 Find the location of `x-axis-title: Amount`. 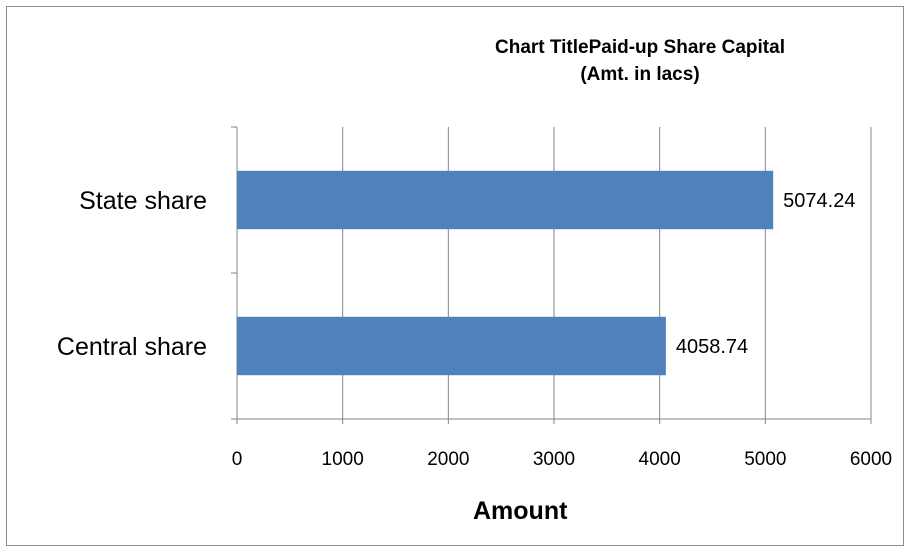

x-axis-title: Amount is located at coordinates (520, 511).